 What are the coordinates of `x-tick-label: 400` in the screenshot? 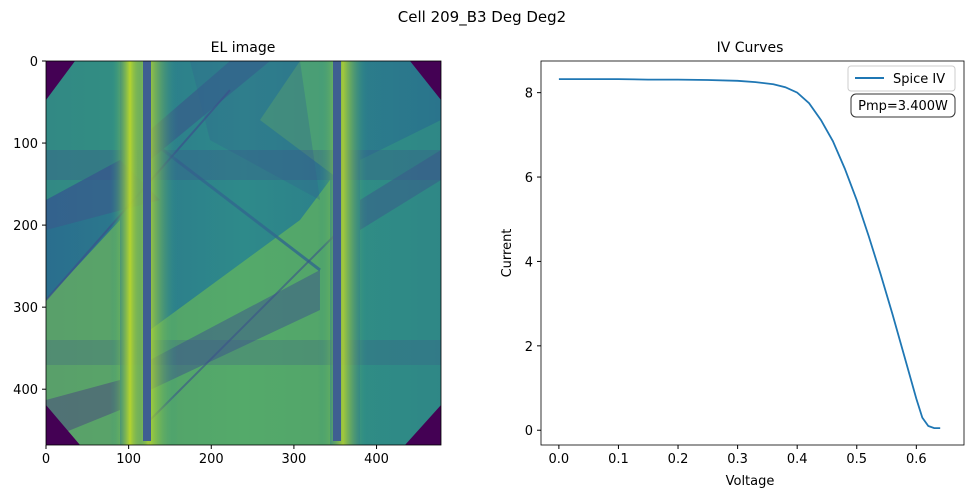 It's located at (376, 459).